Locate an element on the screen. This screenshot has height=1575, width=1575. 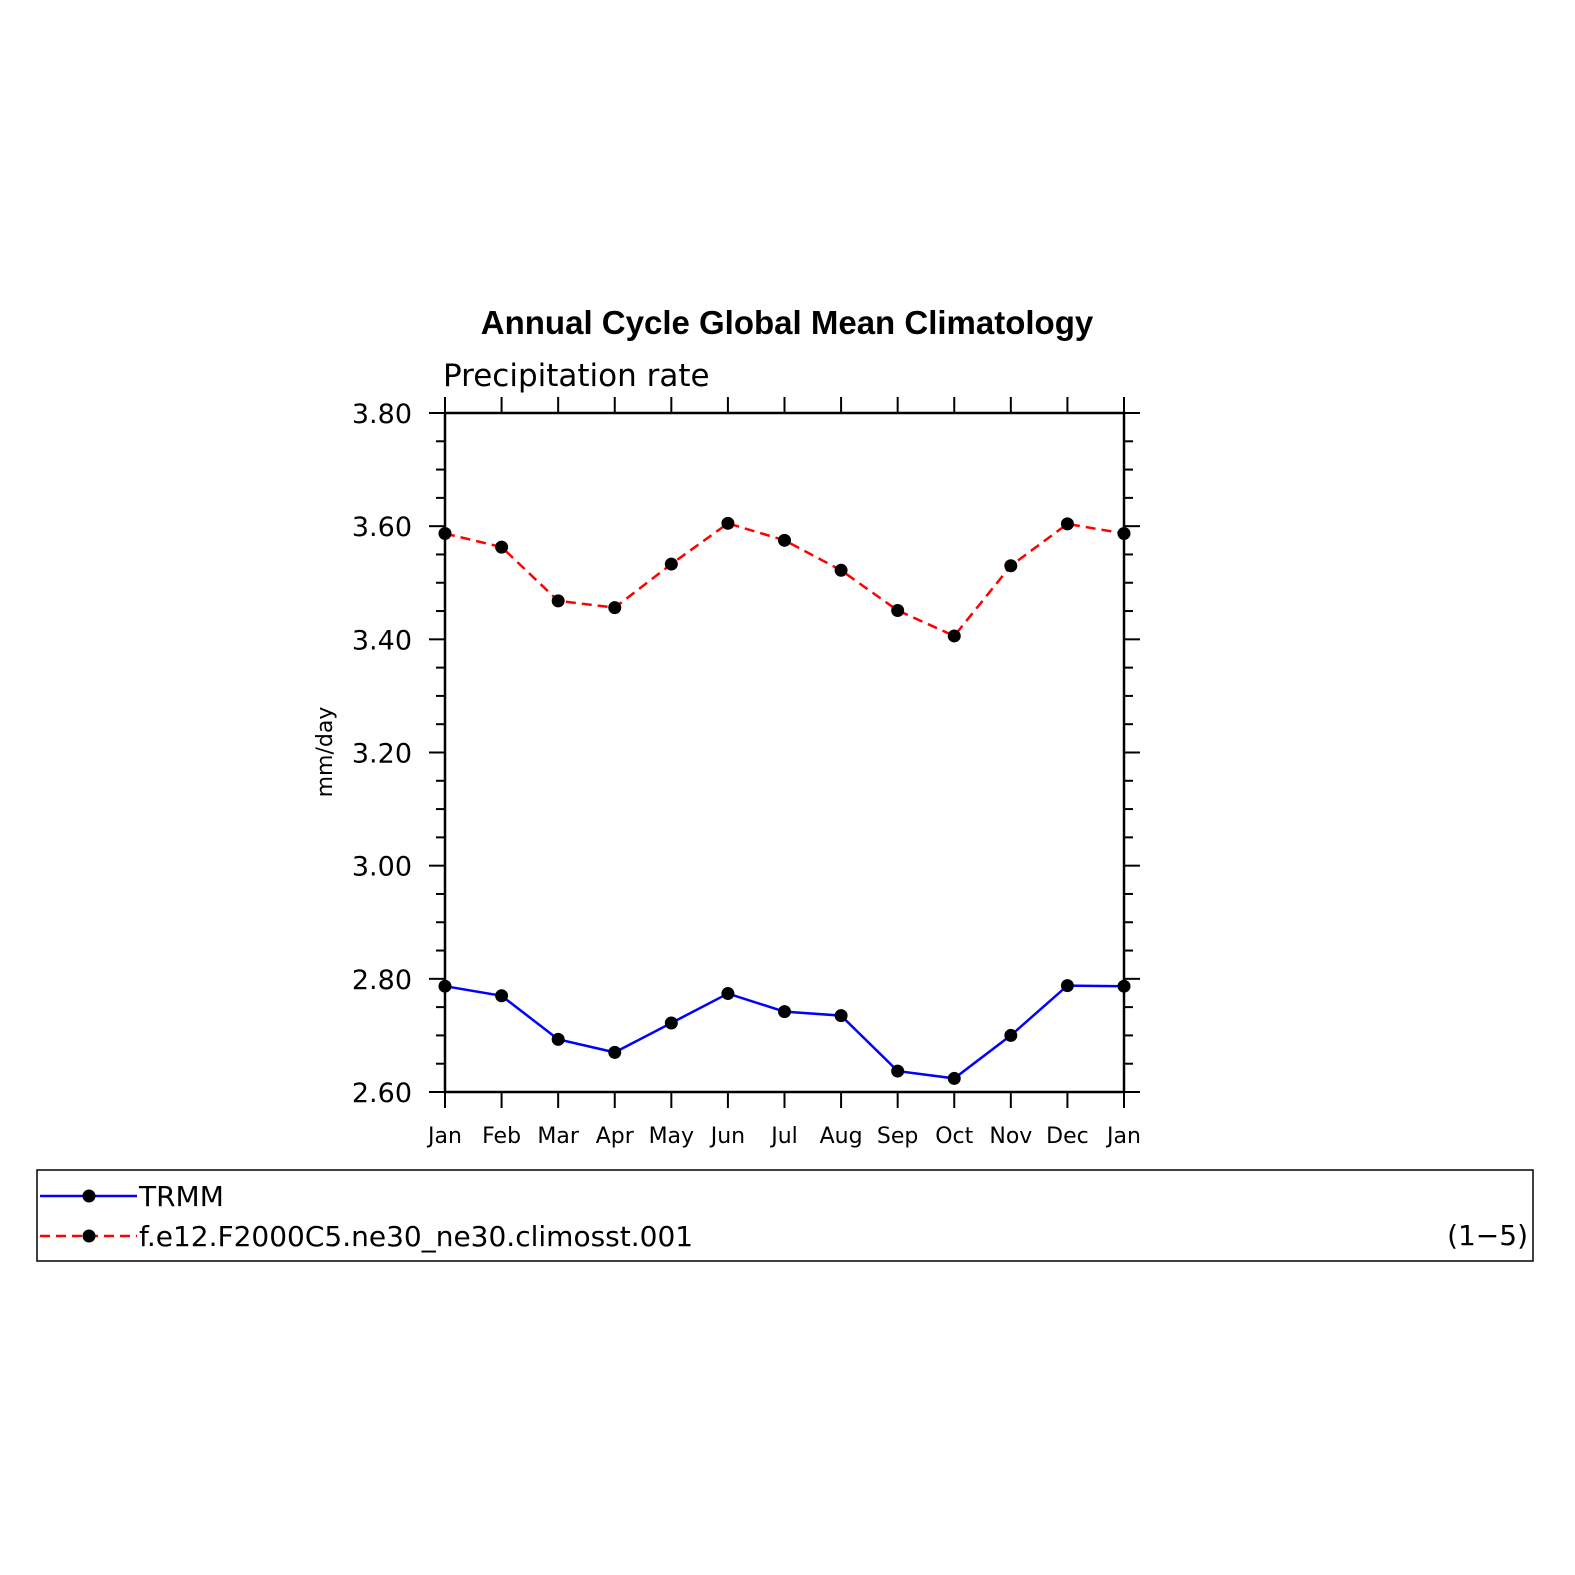
x-tick-label: Jun is located at coordinates (727, 1136).